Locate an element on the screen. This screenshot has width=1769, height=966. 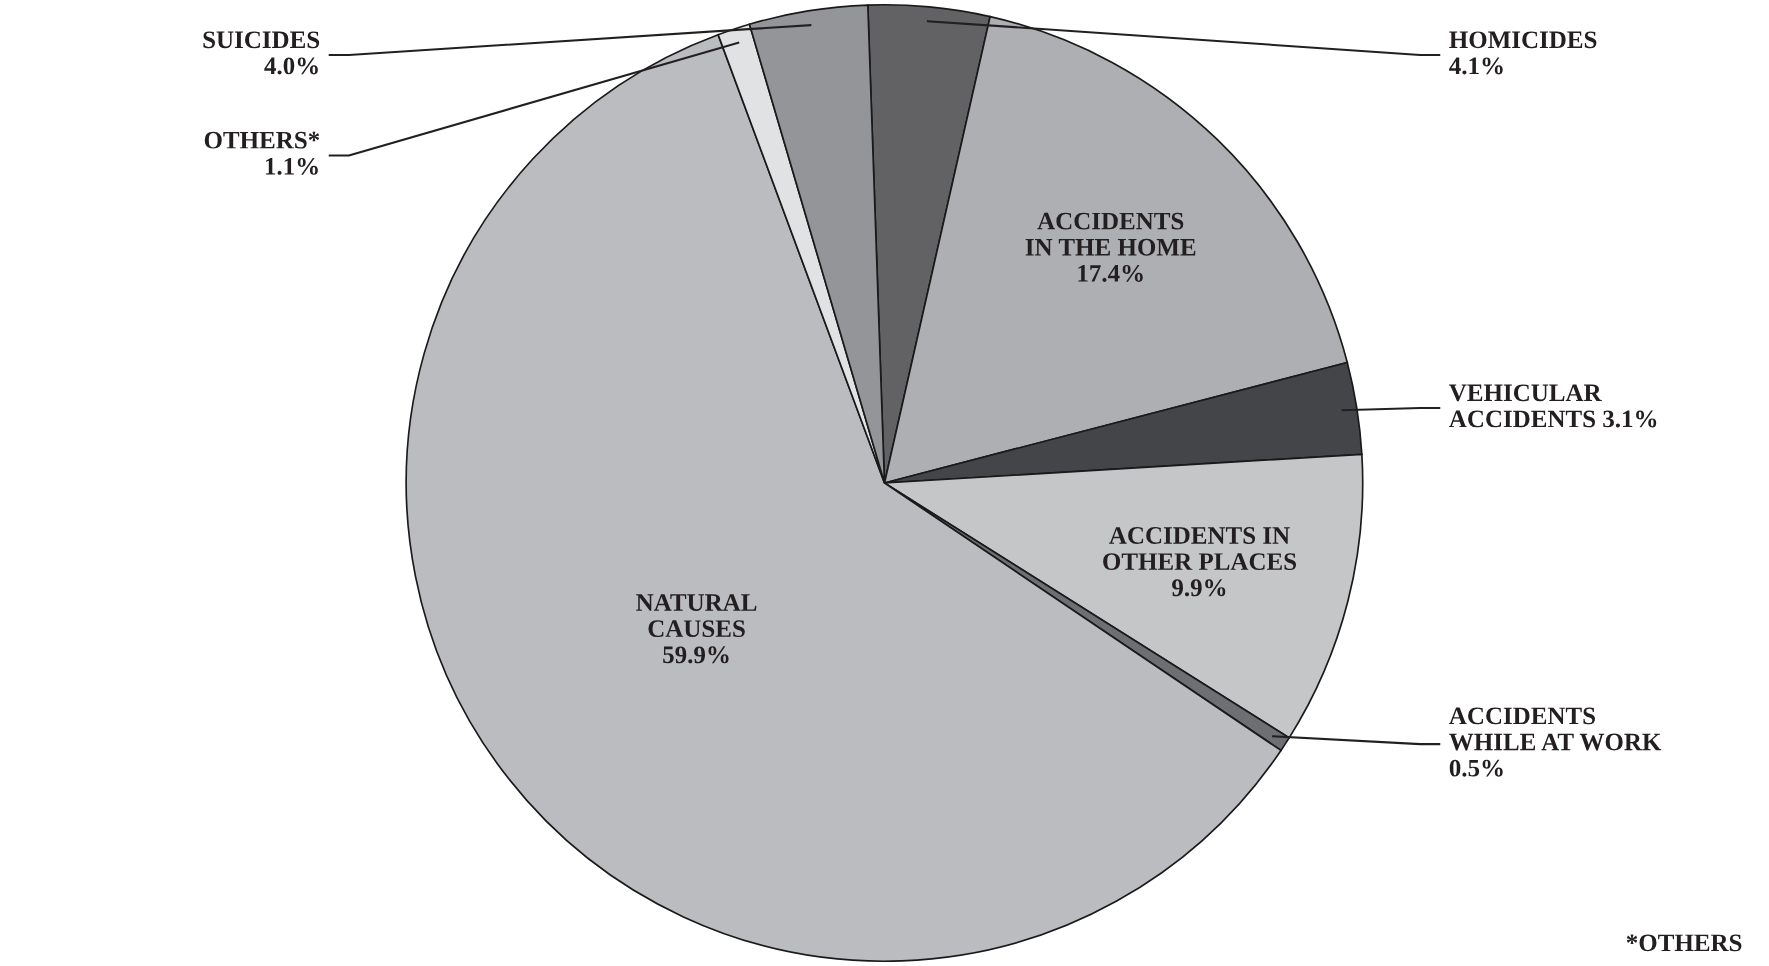
data-label: 0.5% is located at coordinates (1476, 768).